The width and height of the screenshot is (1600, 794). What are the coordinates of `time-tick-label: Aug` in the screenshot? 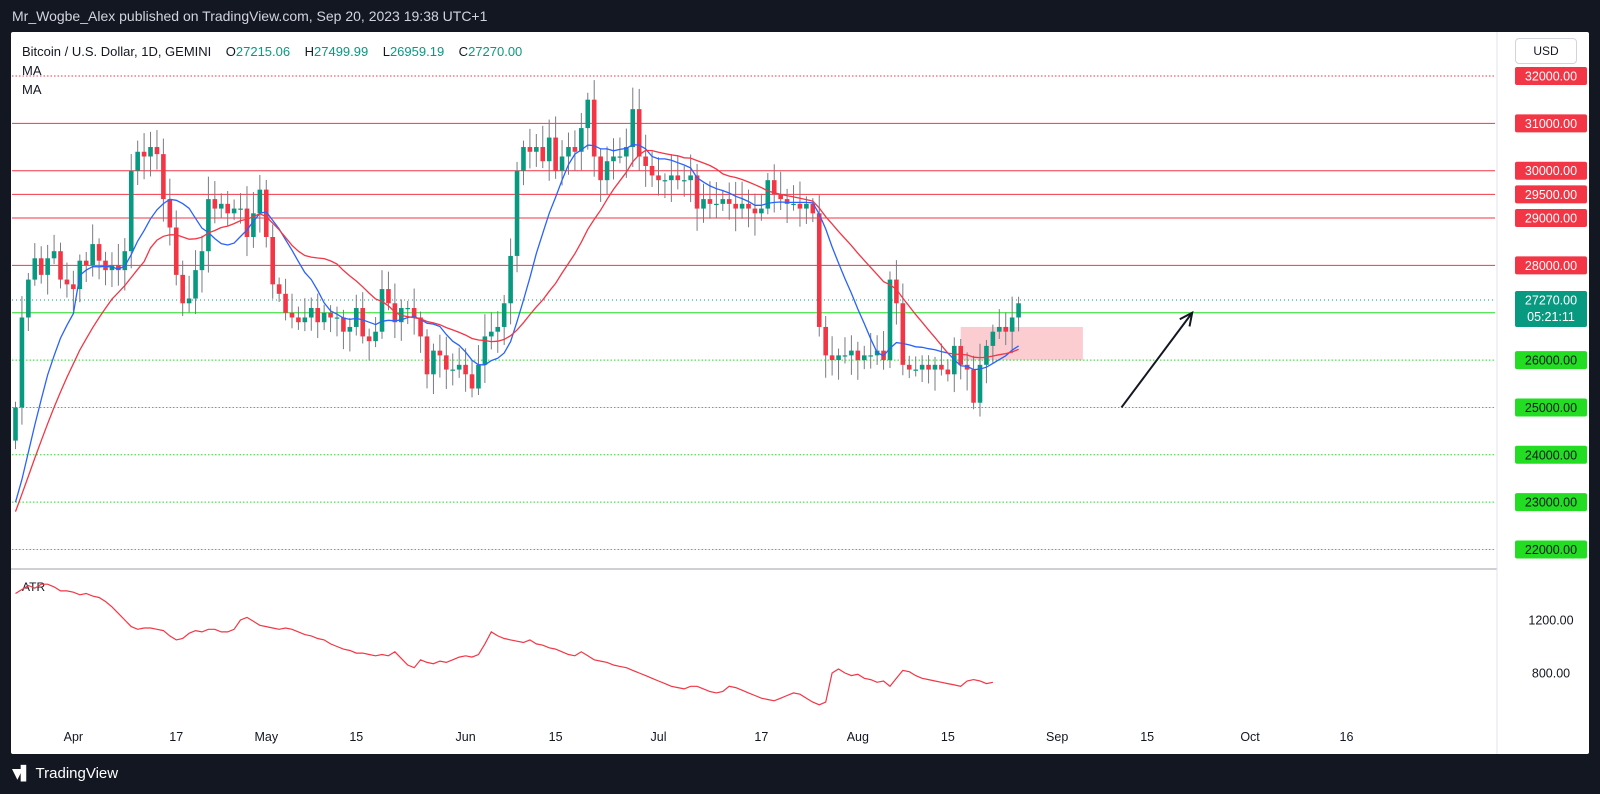 It's located at (858, 737).